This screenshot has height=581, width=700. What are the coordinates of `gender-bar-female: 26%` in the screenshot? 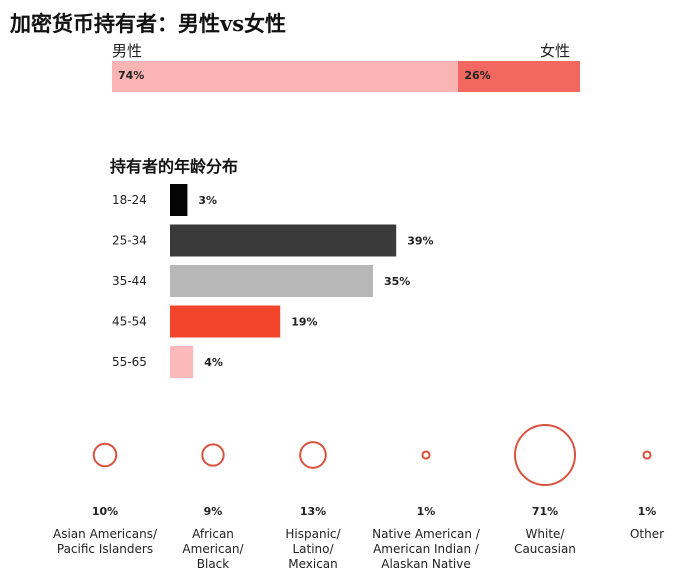 It's located at (519, 76).